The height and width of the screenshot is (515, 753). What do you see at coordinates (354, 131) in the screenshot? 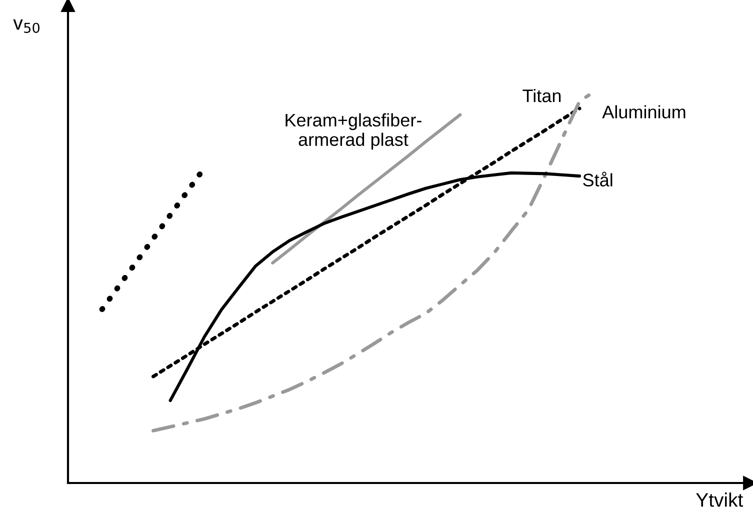
I see `series-label: Keram+glasfiber- armerad plast` at bounding box center [354, 131].